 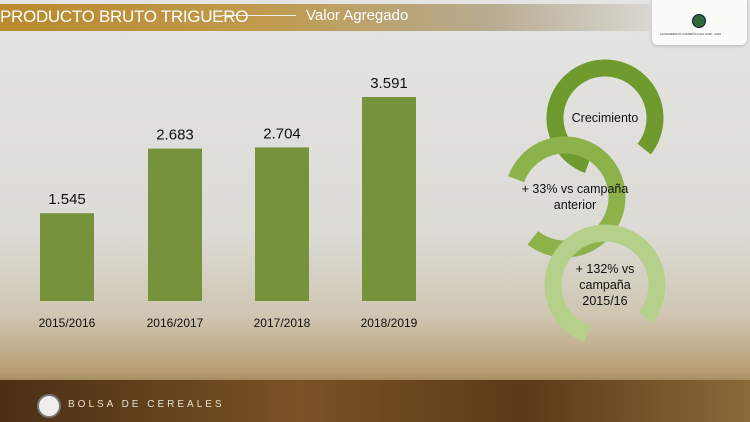 I want to click on bar-value-label: 2.704, so click(x=282, y=133).